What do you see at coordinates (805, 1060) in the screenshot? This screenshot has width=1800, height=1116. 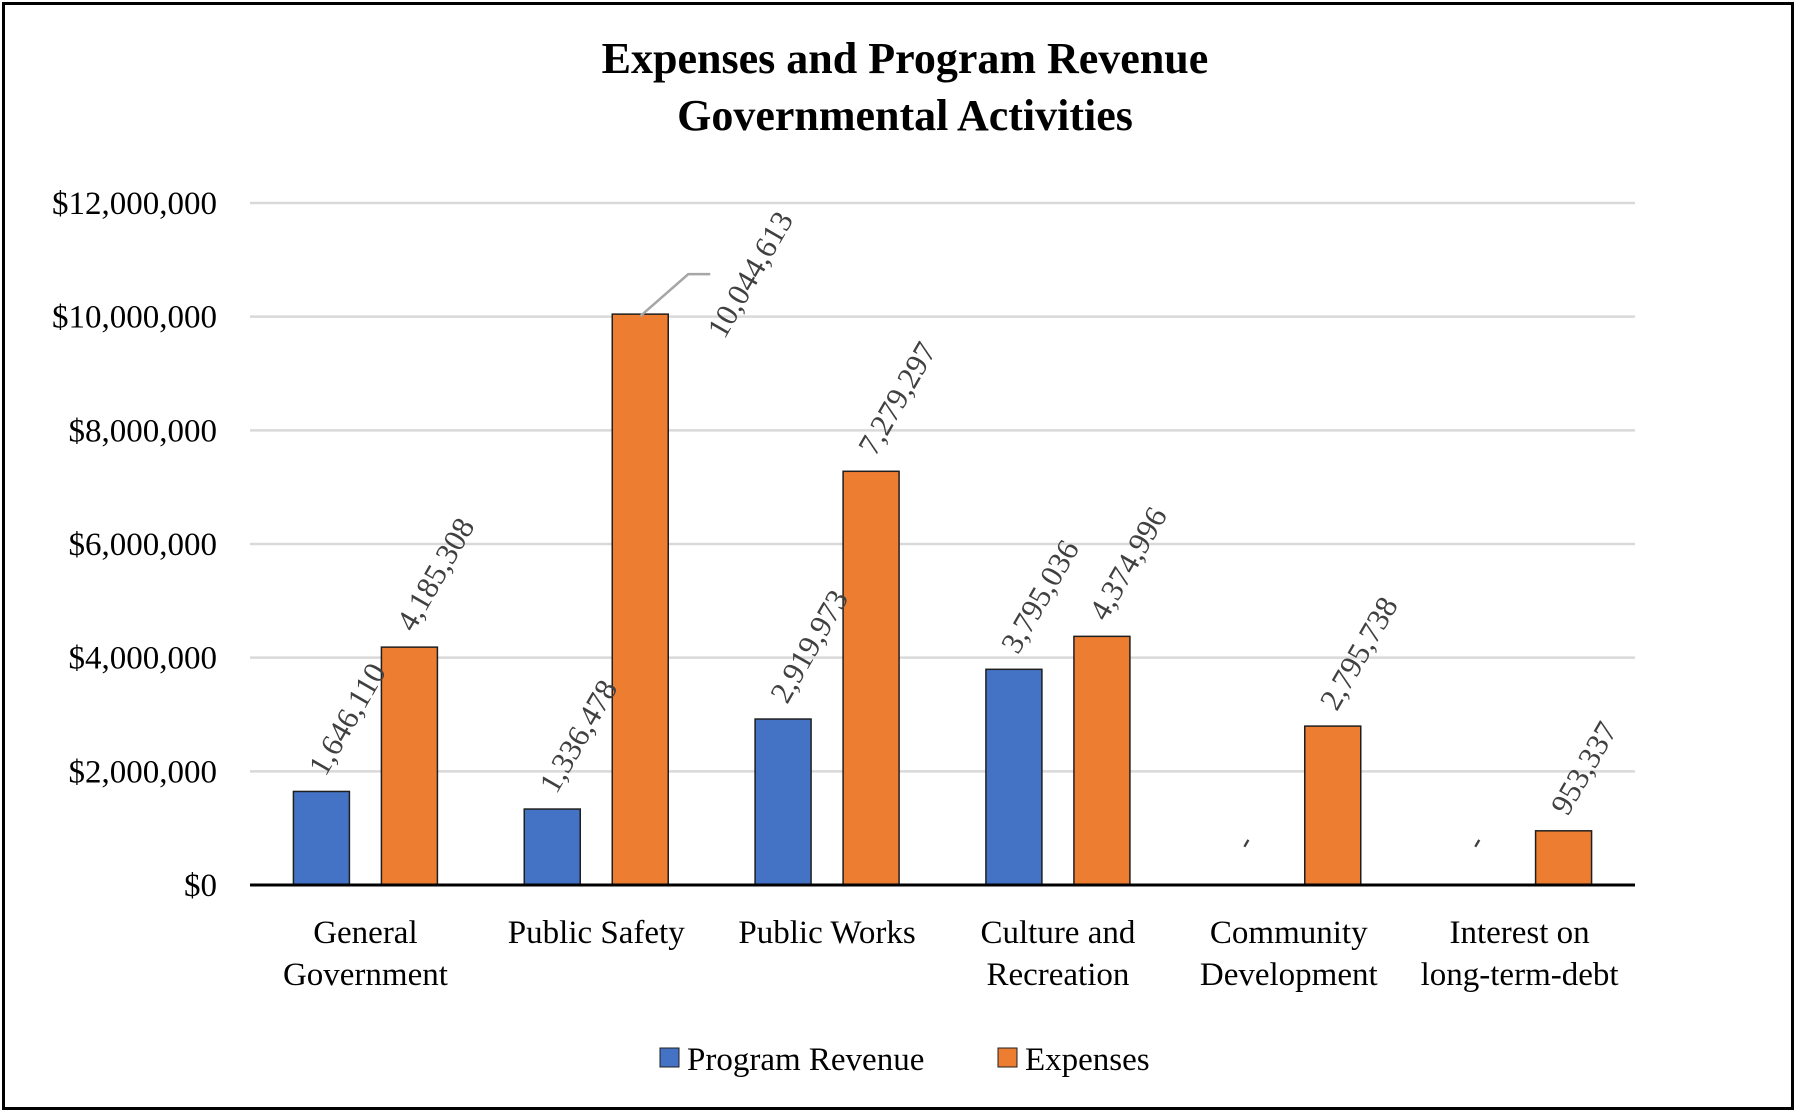 I see `legend-label-program-revenue: Program Revenue` at bounding box center [805, 1060].